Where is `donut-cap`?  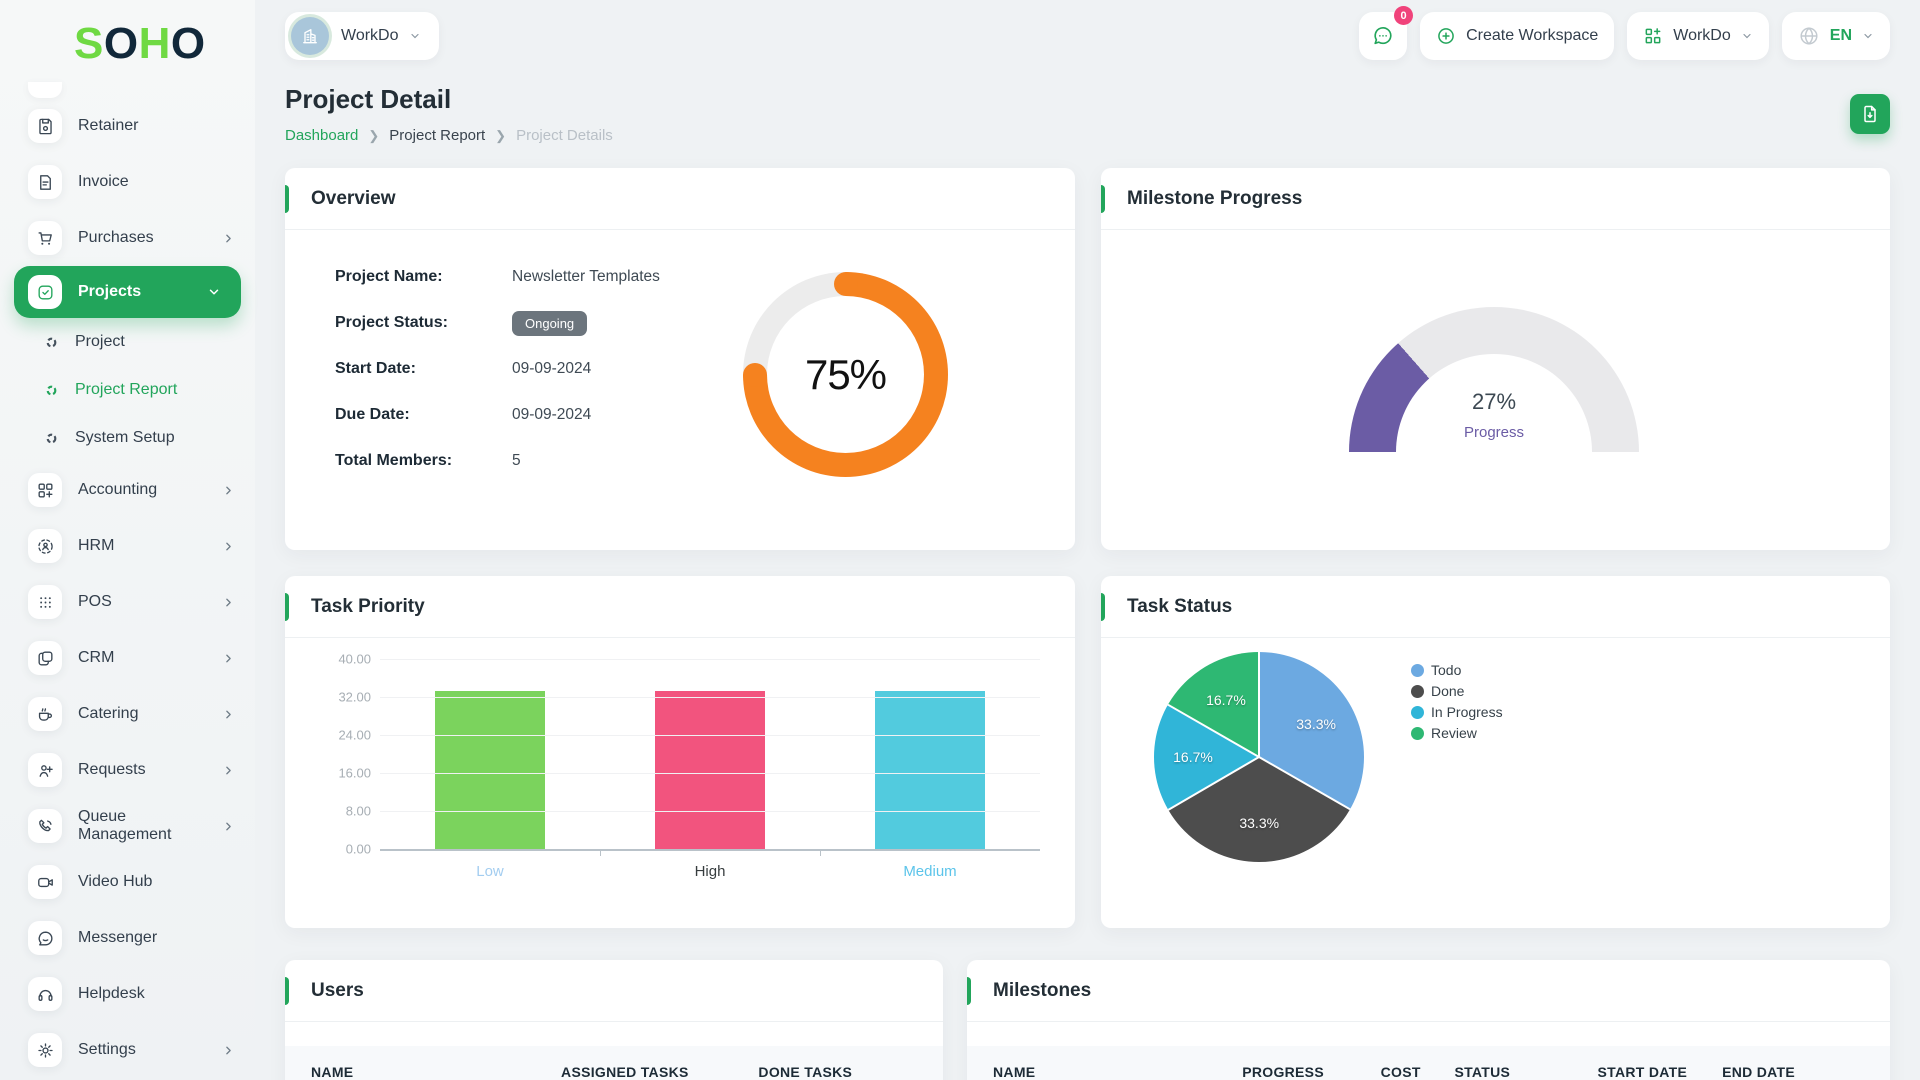
donut-cap is located at coordinates (845, 284).